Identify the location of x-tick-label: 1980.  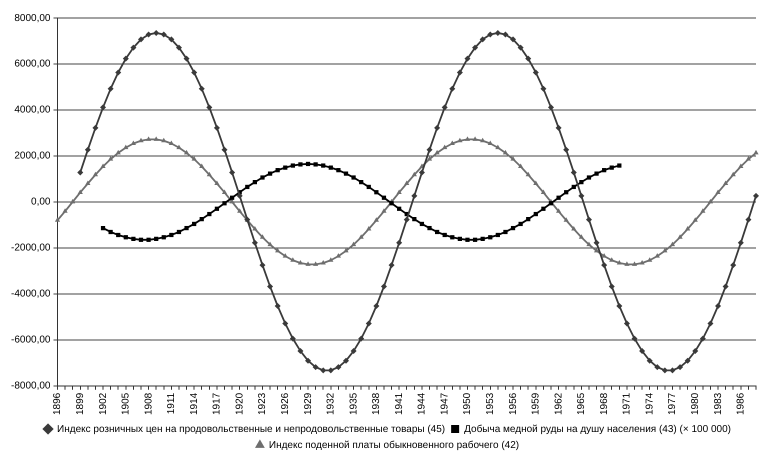
(696, 404).